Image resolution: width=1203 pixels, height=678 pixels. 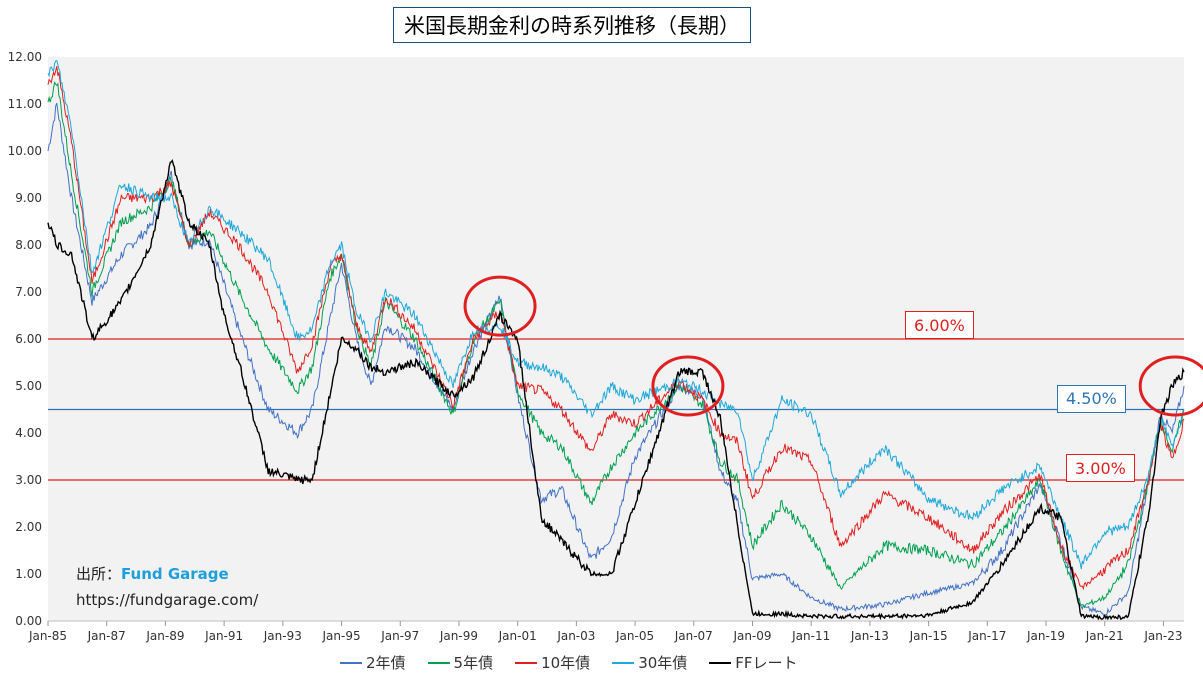 I want to click on y-tick-label: 0.00, so click(x=28, y=621).